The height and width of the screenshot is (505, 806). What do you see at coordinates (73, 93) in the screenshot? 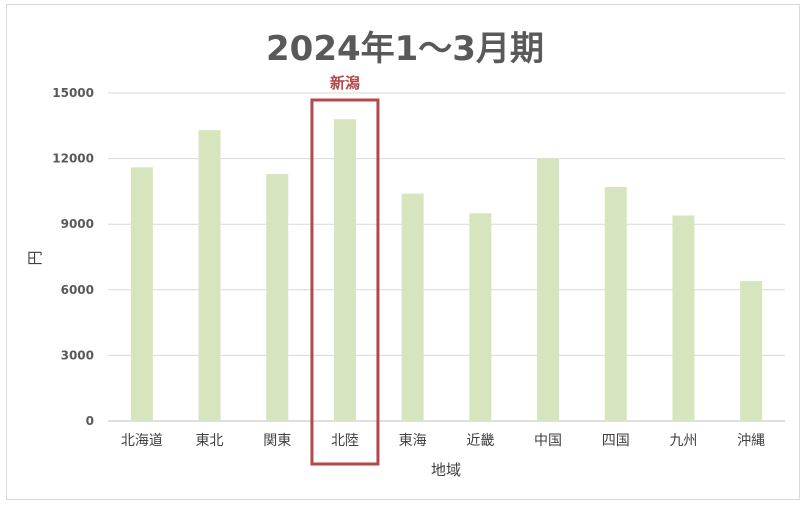
I see `y-tick-label: 15000` at bounding box center [73, 93].